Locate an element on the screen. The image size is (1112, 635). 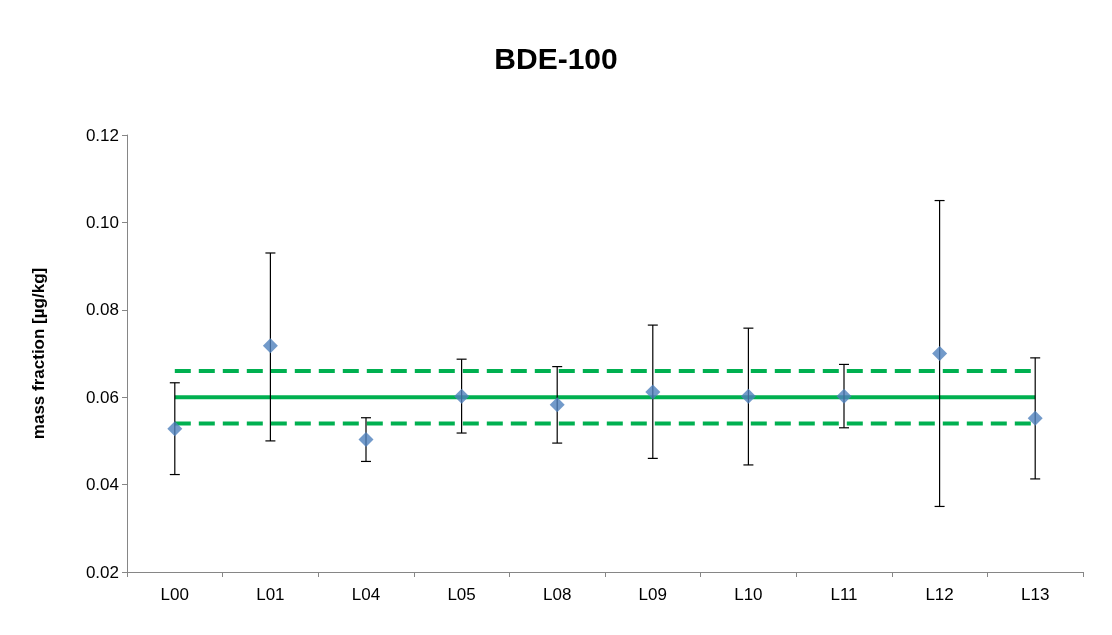
chart-title: BDE-100 is located at coordinates (556, 58).